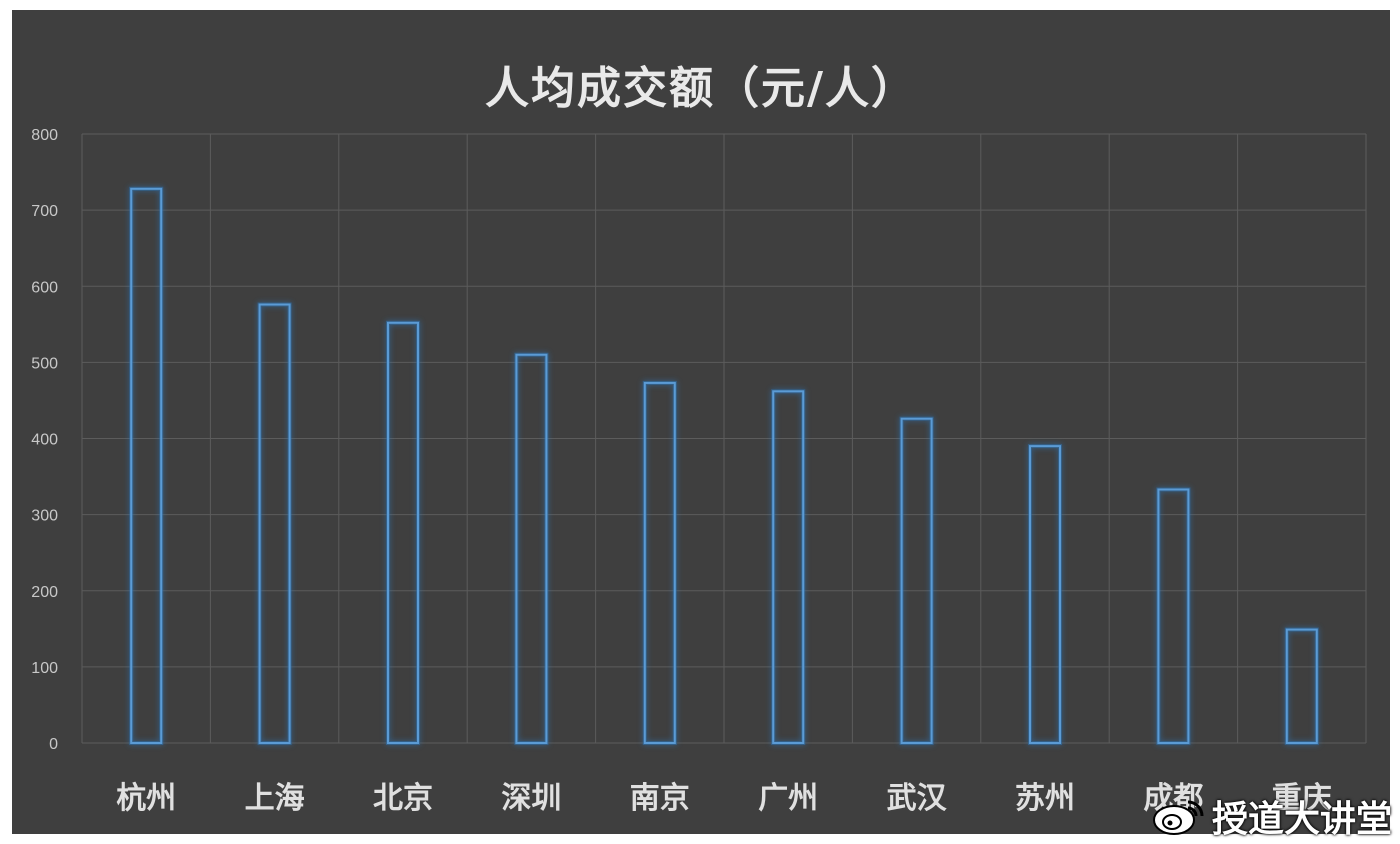 The image size is (1400, 844). I want to click on x-tick-label: 上海, so click(275, 798).